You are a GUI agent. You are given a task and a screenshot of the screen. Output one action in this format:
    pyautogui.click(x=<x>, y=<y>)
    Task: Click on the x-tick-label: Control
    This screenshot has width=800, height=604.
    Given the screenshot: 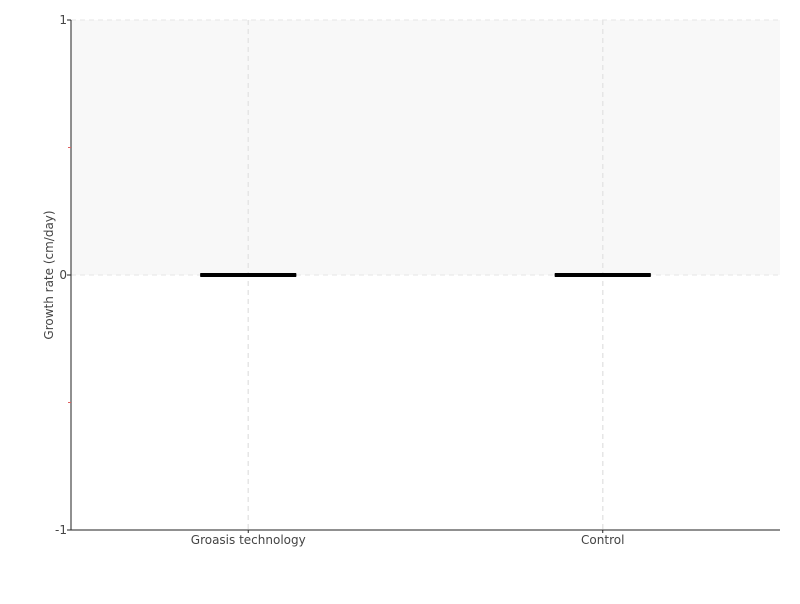 What is the action you would take?
    pyautogui.click(x=602, y=540)
    